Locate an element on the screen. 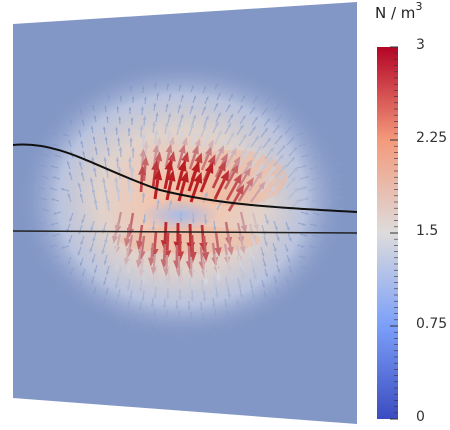  colorbar is located at coordinates (387, 233).